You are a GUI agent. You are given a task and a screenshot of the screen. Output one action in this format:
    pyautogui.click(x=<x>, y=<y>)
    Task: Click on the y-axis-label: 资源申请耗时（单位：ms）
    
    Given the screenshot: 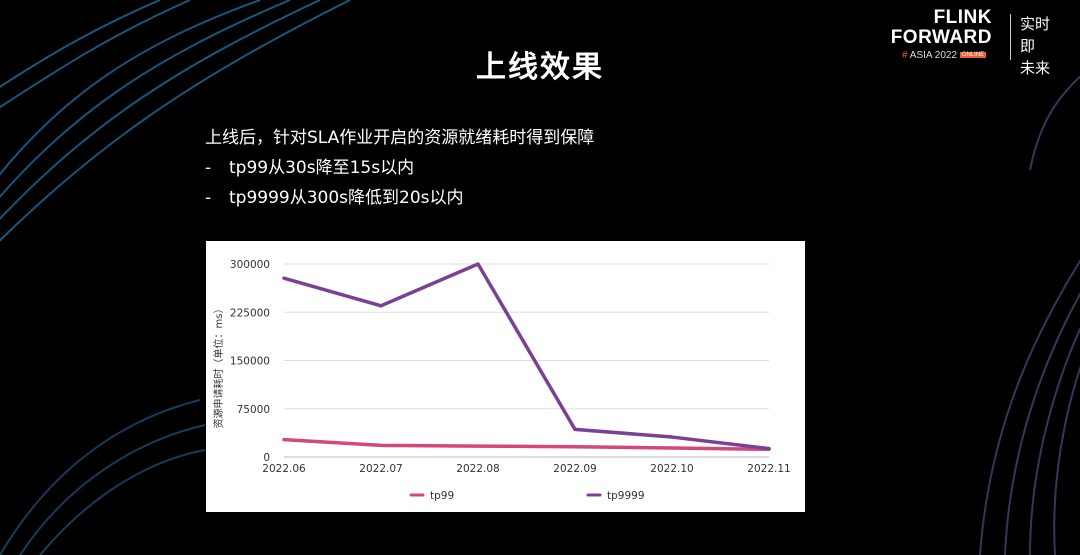 What is the action you would take?
    pyautogui.click(x=218, y=366)
    